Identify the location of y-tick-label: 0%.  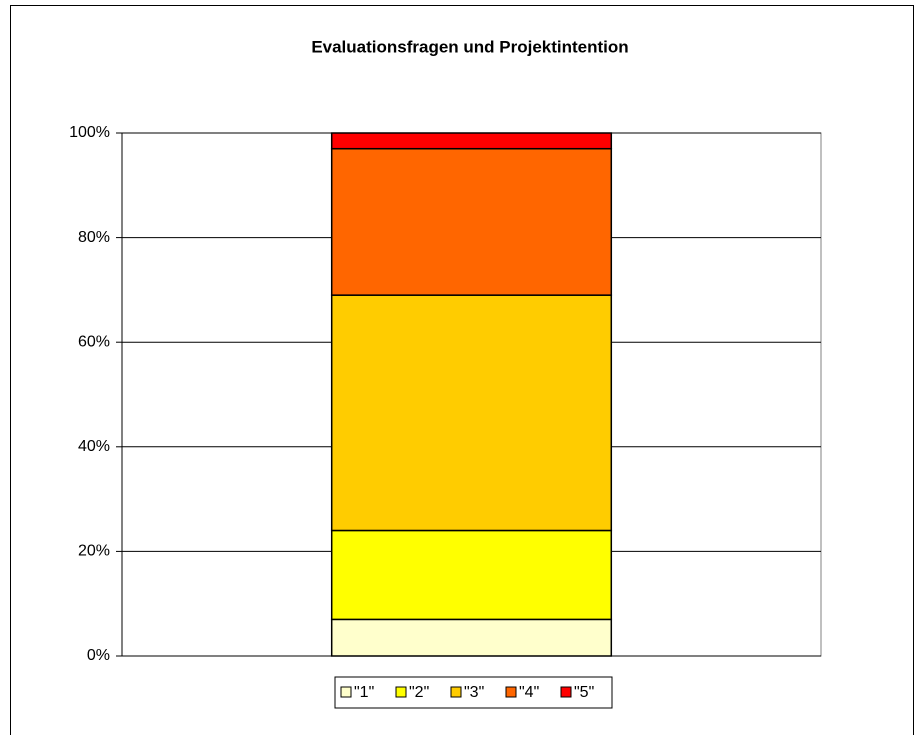
(98, 655).